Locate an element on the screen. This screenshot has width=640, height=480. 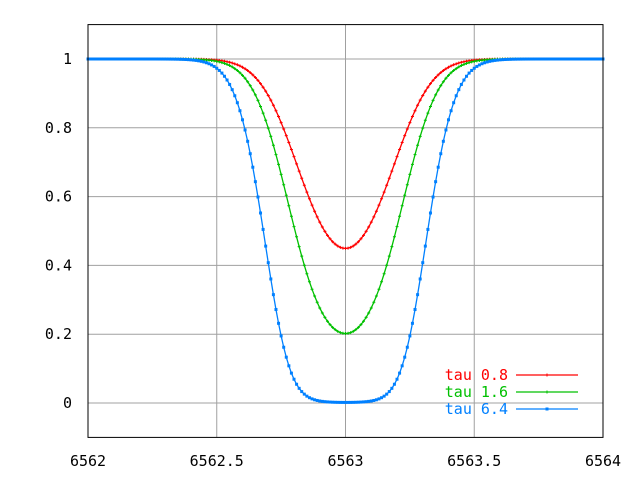
legend-label: tau 0.8 is located at coordinates (476, 375).